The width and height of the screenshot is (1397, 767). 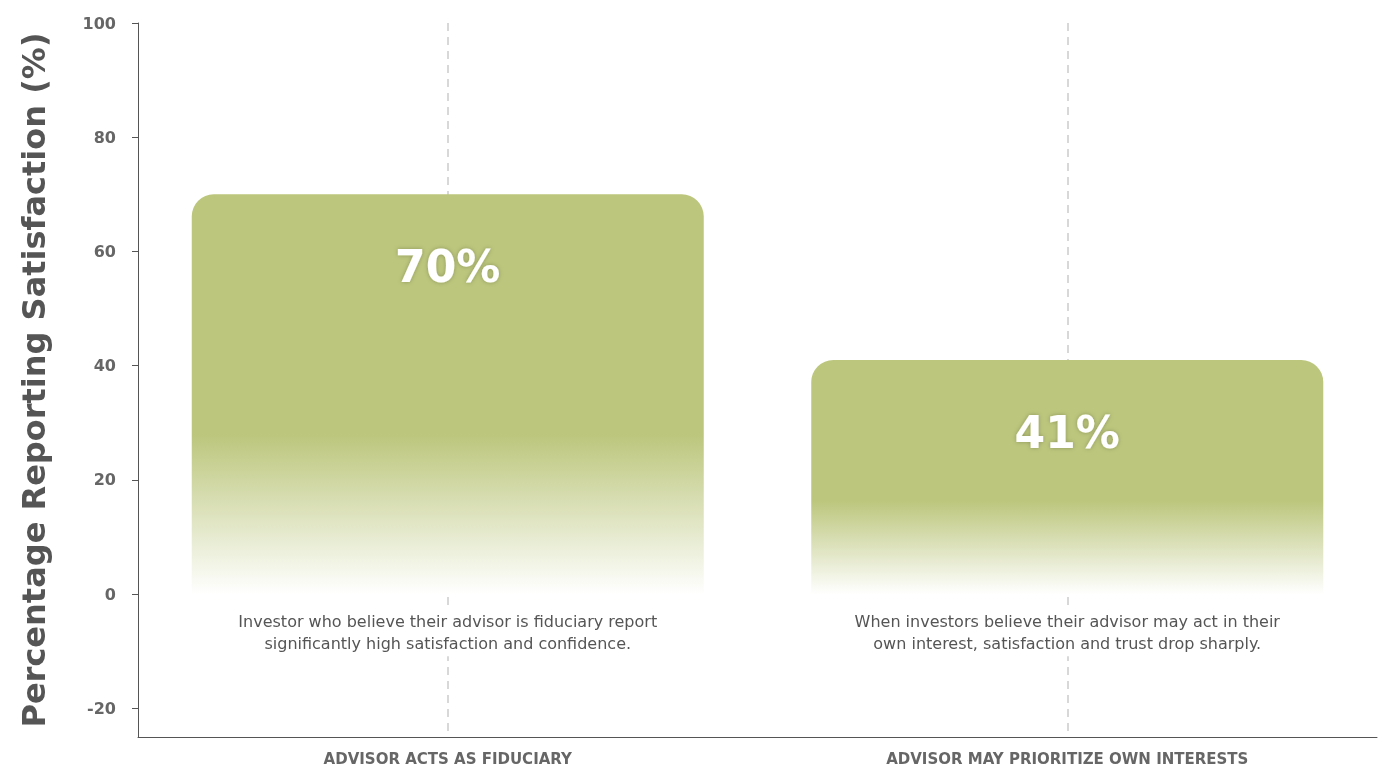 What do you see at coordinates (1067, 432) in the screenshot?
I see `data-label: 41%` at bounding box center [1067, 432].